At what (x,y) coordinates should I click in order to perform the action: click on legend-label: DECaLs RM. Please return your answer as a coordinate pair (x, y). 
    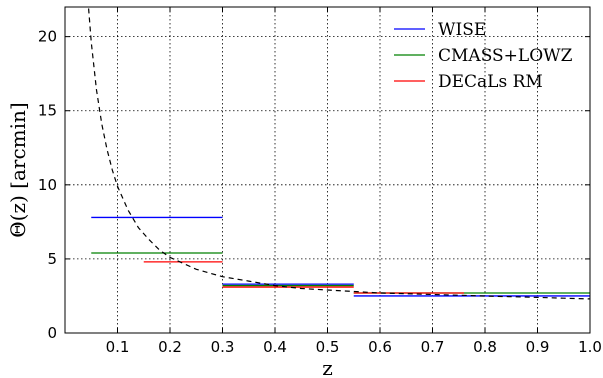
    Looking at the image, I should click on (490, 82).